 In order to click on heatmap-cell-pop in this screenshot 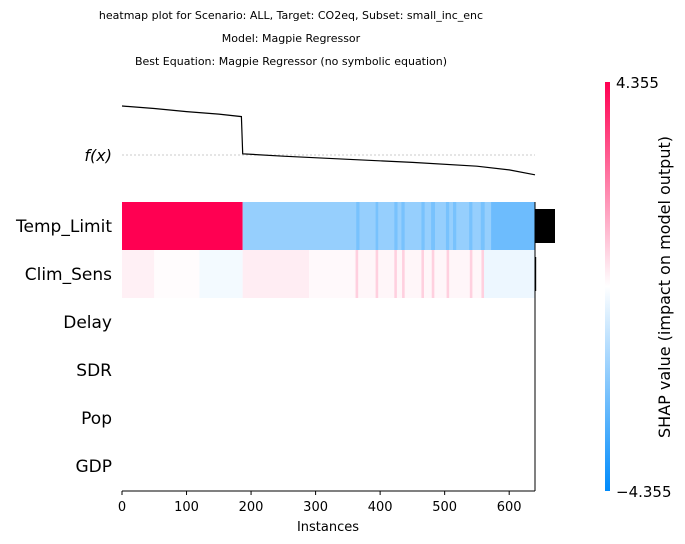, I will do `click(328, 418)`.